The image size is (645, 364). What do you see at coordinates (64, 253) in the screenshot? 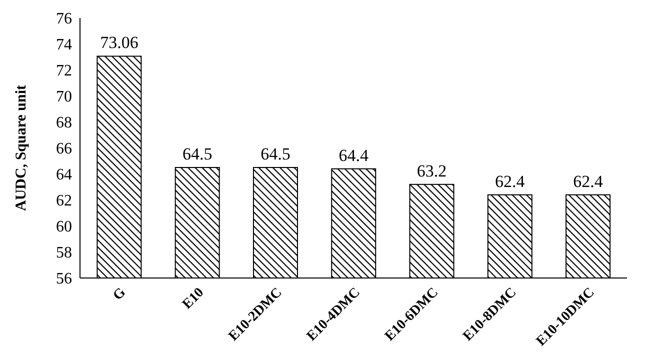
I see `y-tick-label: 58` at bounding box center [64, 253].